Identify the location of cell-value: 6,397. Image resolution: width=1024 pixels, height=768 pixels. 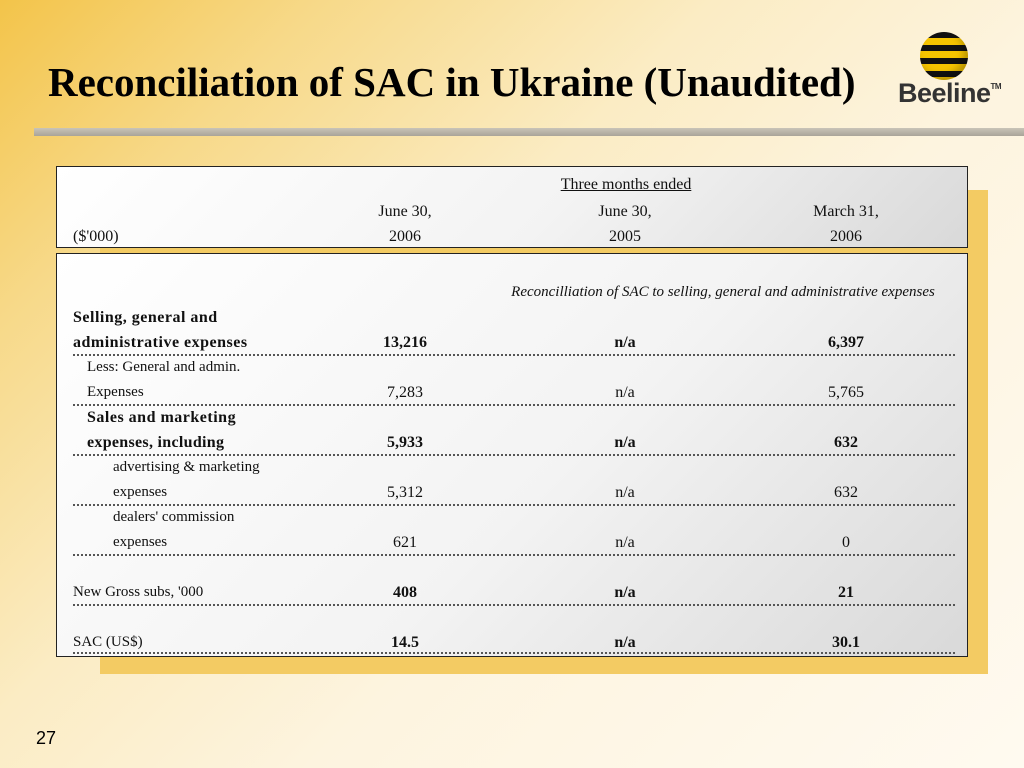
(846, 342).